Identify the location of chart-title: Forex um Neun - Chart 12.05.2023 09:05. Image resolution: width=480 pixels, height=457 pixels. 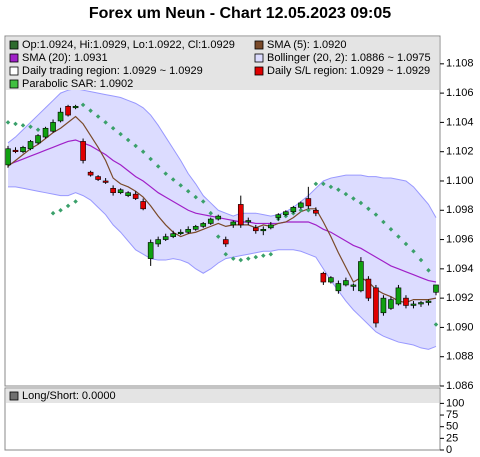
(240, 13).